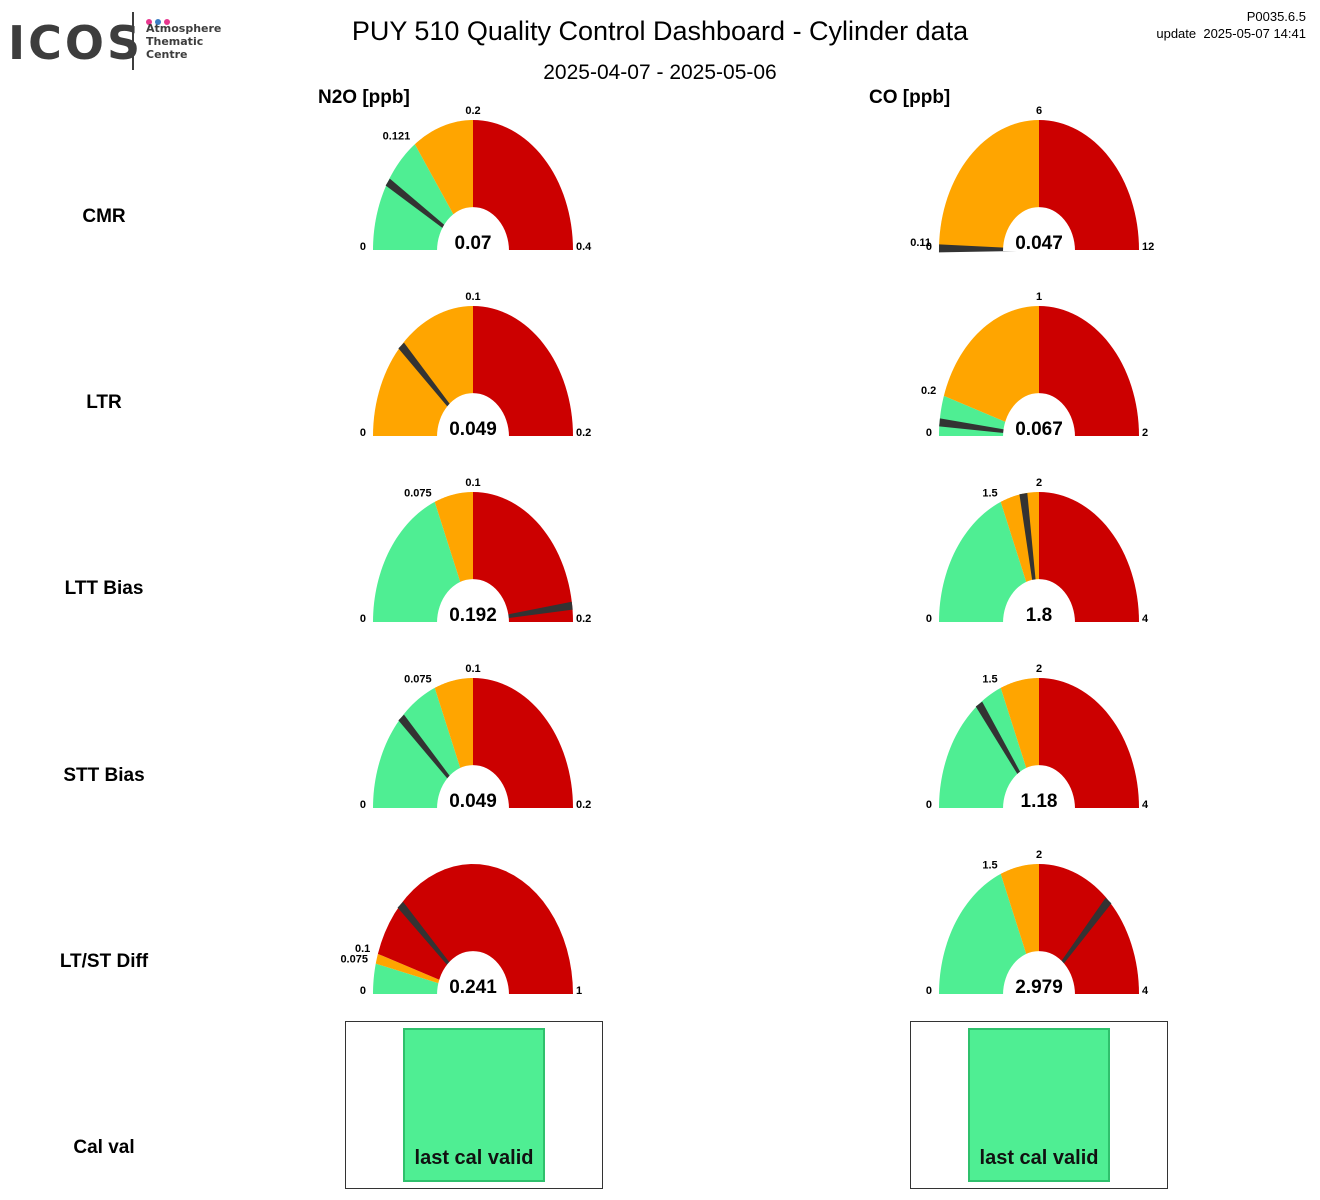  Describe the element at coordinates (1231, 33) in the screenshot. I see `update-timestamp: update 2025-05-07 14:41` at that location.